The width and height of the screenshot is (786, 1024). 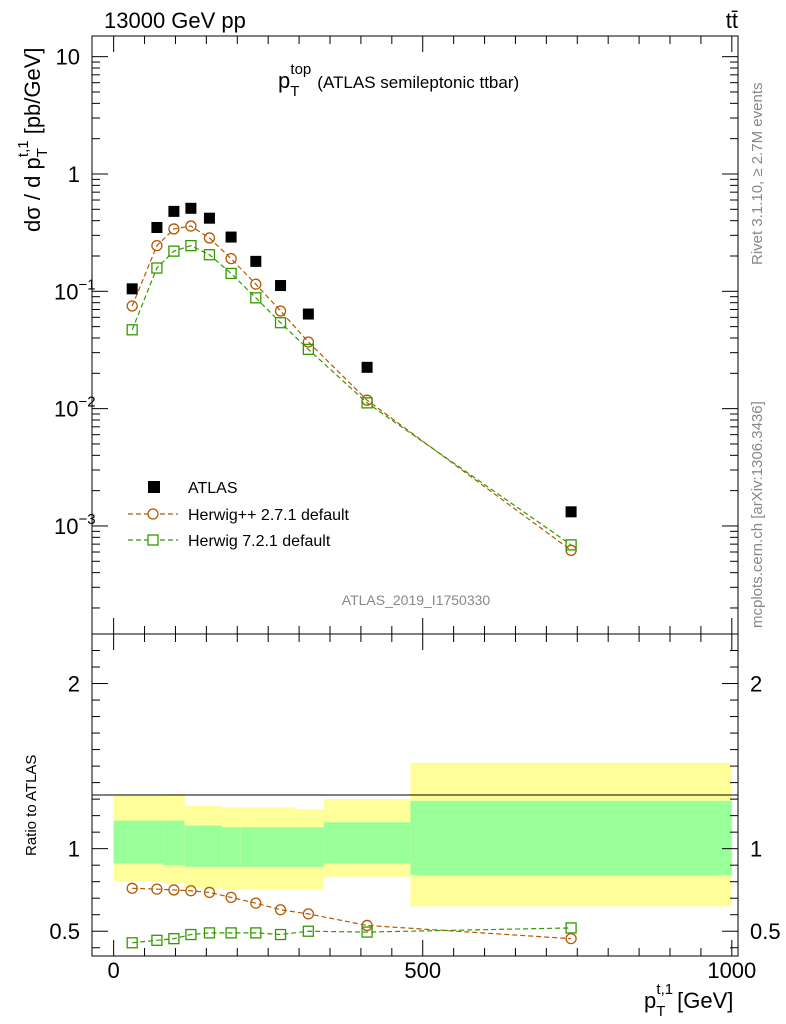 I want to click on legend-marker-atlas, so click(x=154, y=487).